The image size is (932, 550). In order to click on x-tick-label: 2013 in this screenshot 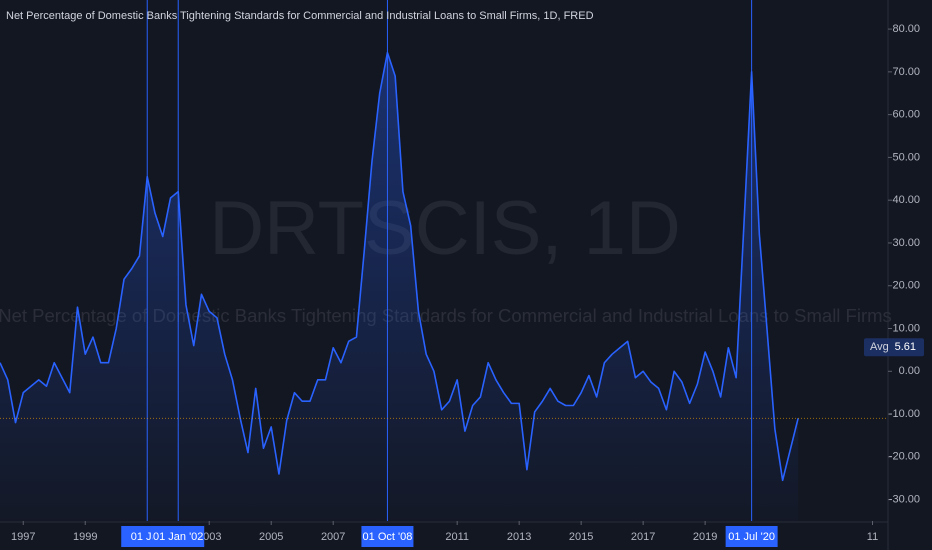, I will do `click(519, 537)`.